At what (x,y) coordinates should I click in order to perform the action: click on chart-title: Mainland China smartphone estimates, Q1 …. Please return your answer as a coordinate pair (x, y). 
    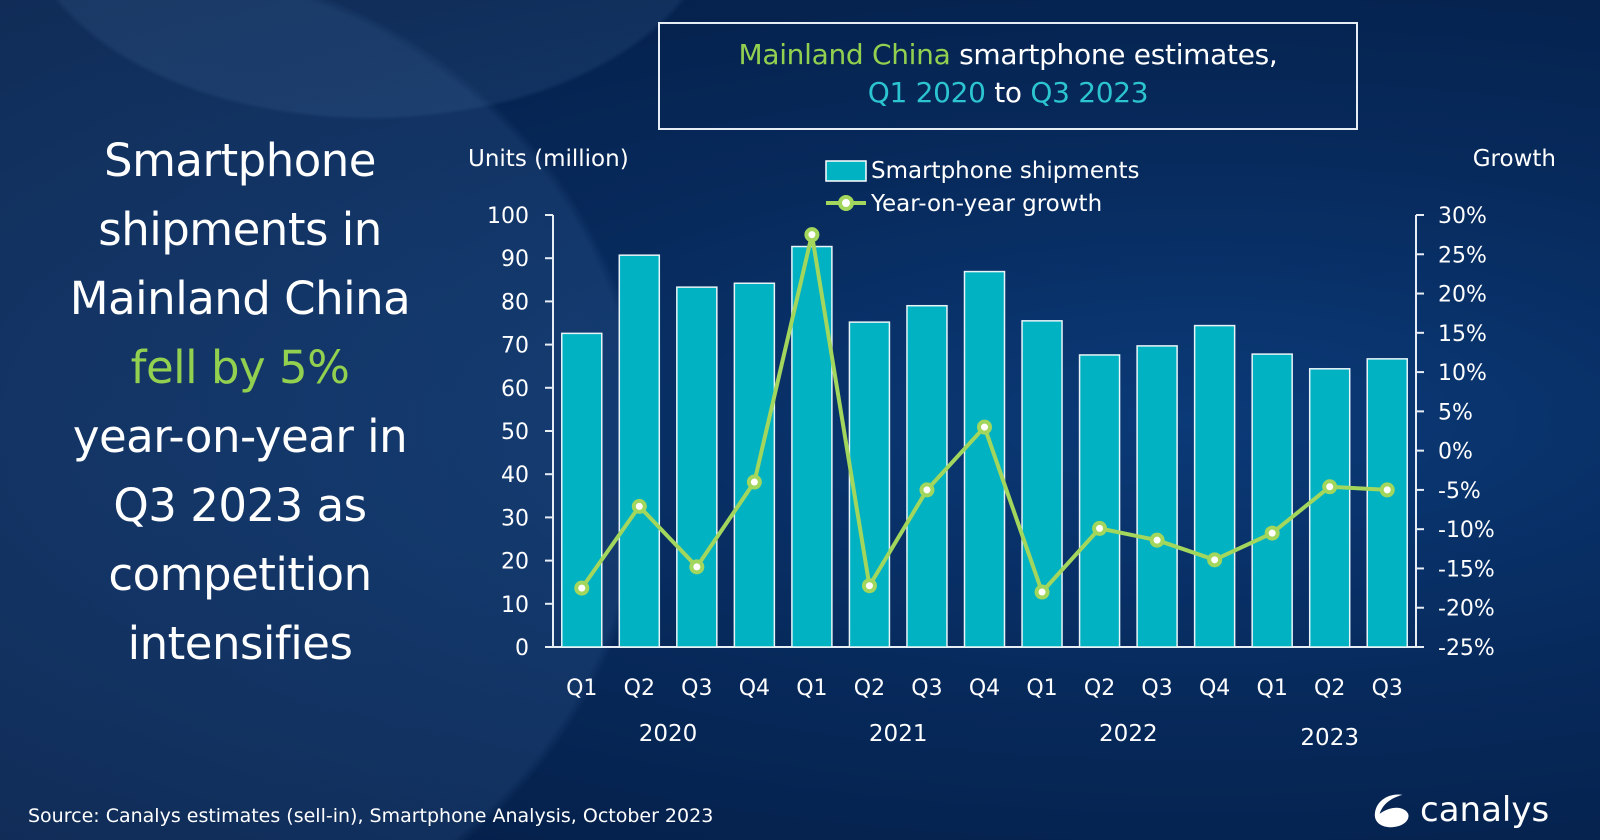
    Looking at the image, I should click on (1008, 76).